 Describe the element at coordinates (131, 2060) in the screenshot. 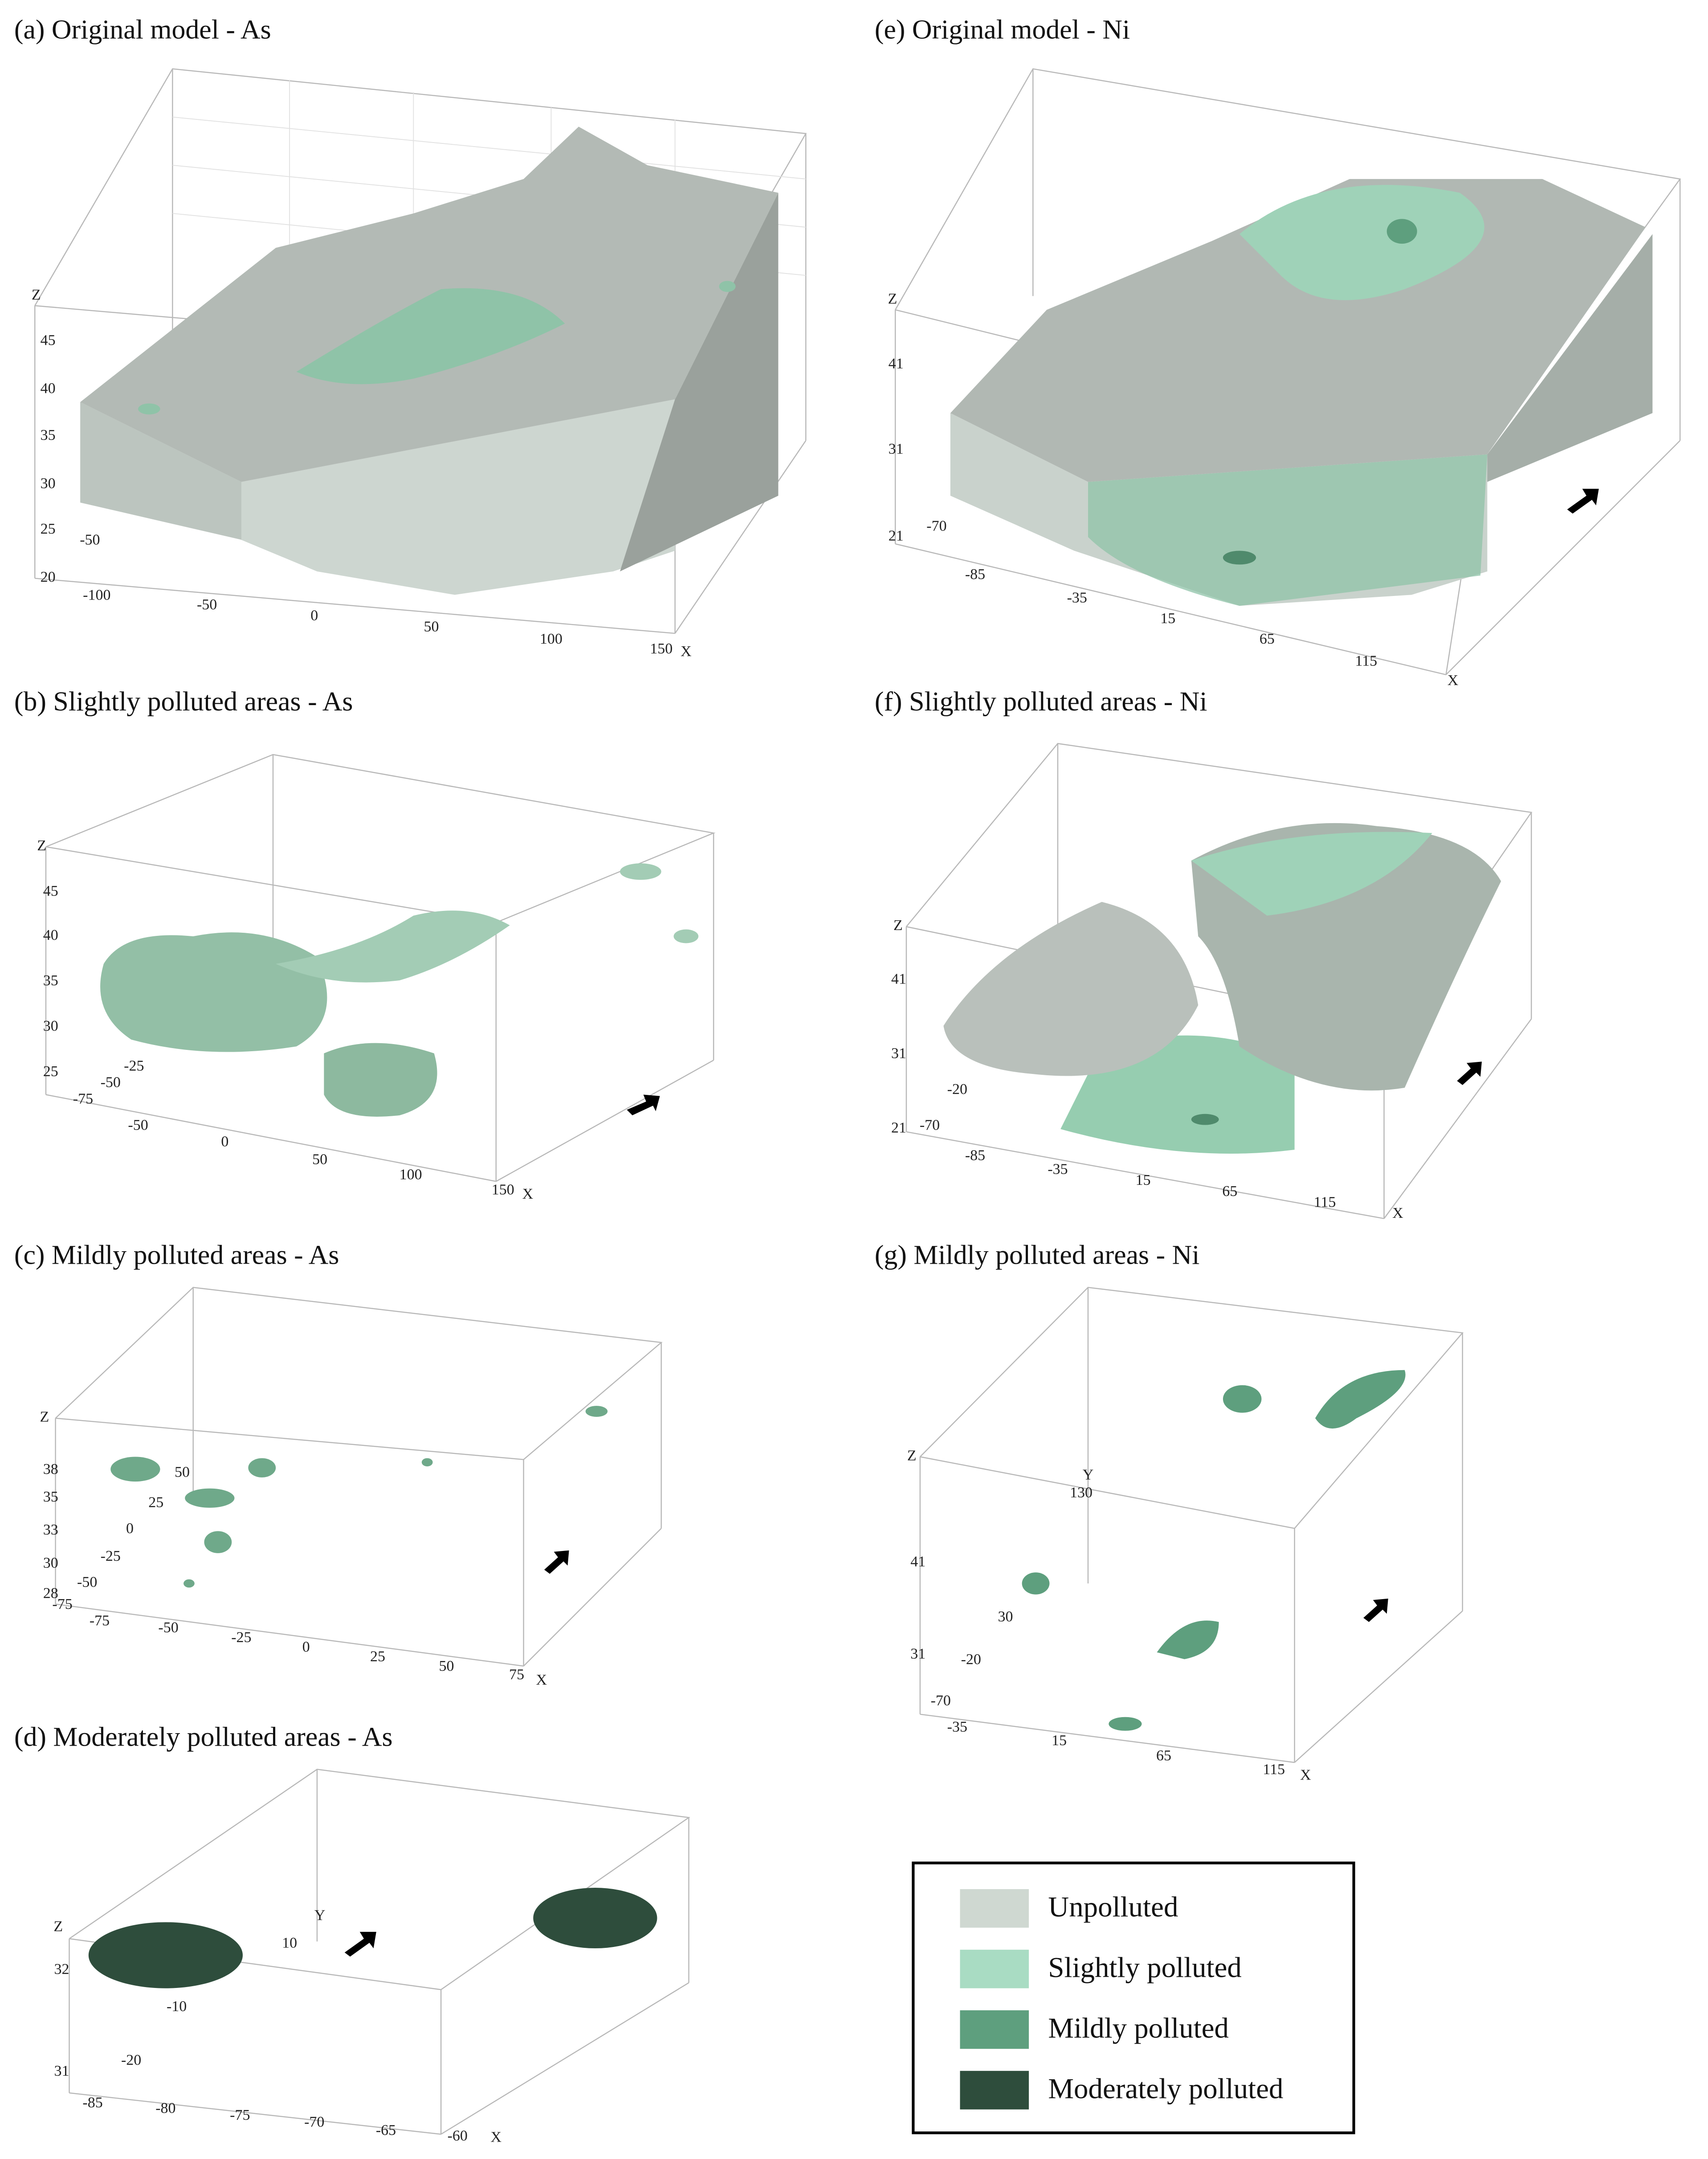

I see `y-tick-label: -20` at that location.